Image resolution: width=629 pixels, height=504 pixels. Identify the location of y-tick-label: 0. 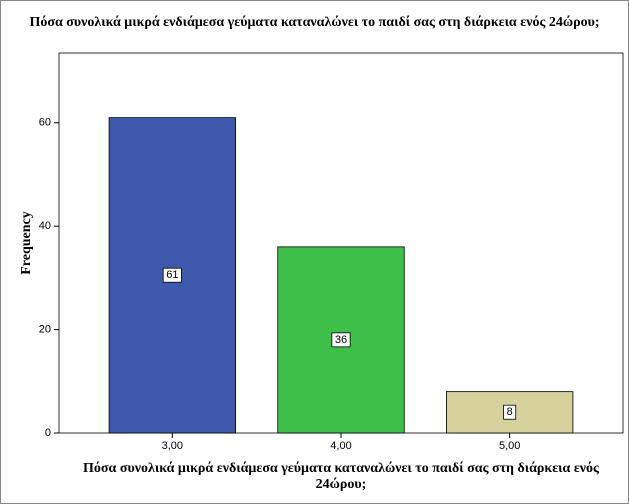
(48, 433).